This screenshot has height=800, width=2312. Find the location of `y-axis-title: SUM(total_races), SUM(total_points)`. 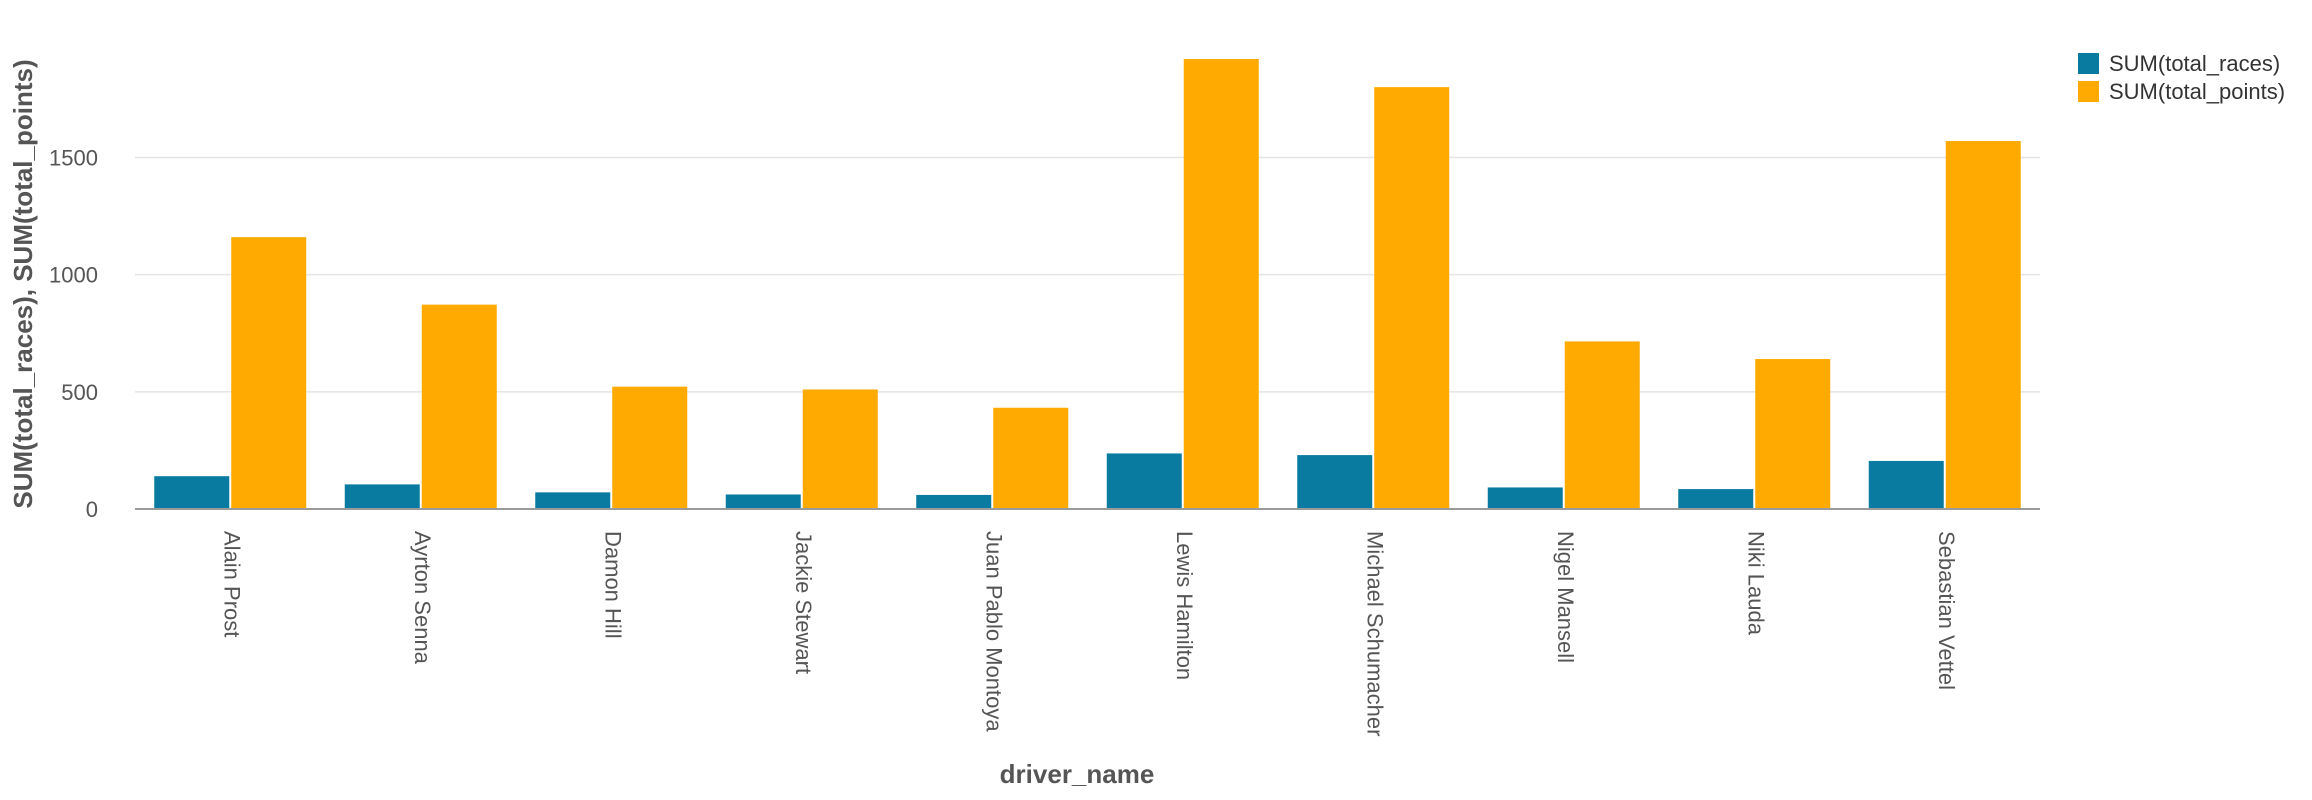

y-axis-title: SUM(total_races), SUM(total_points) is located at coordinates (23, 283).